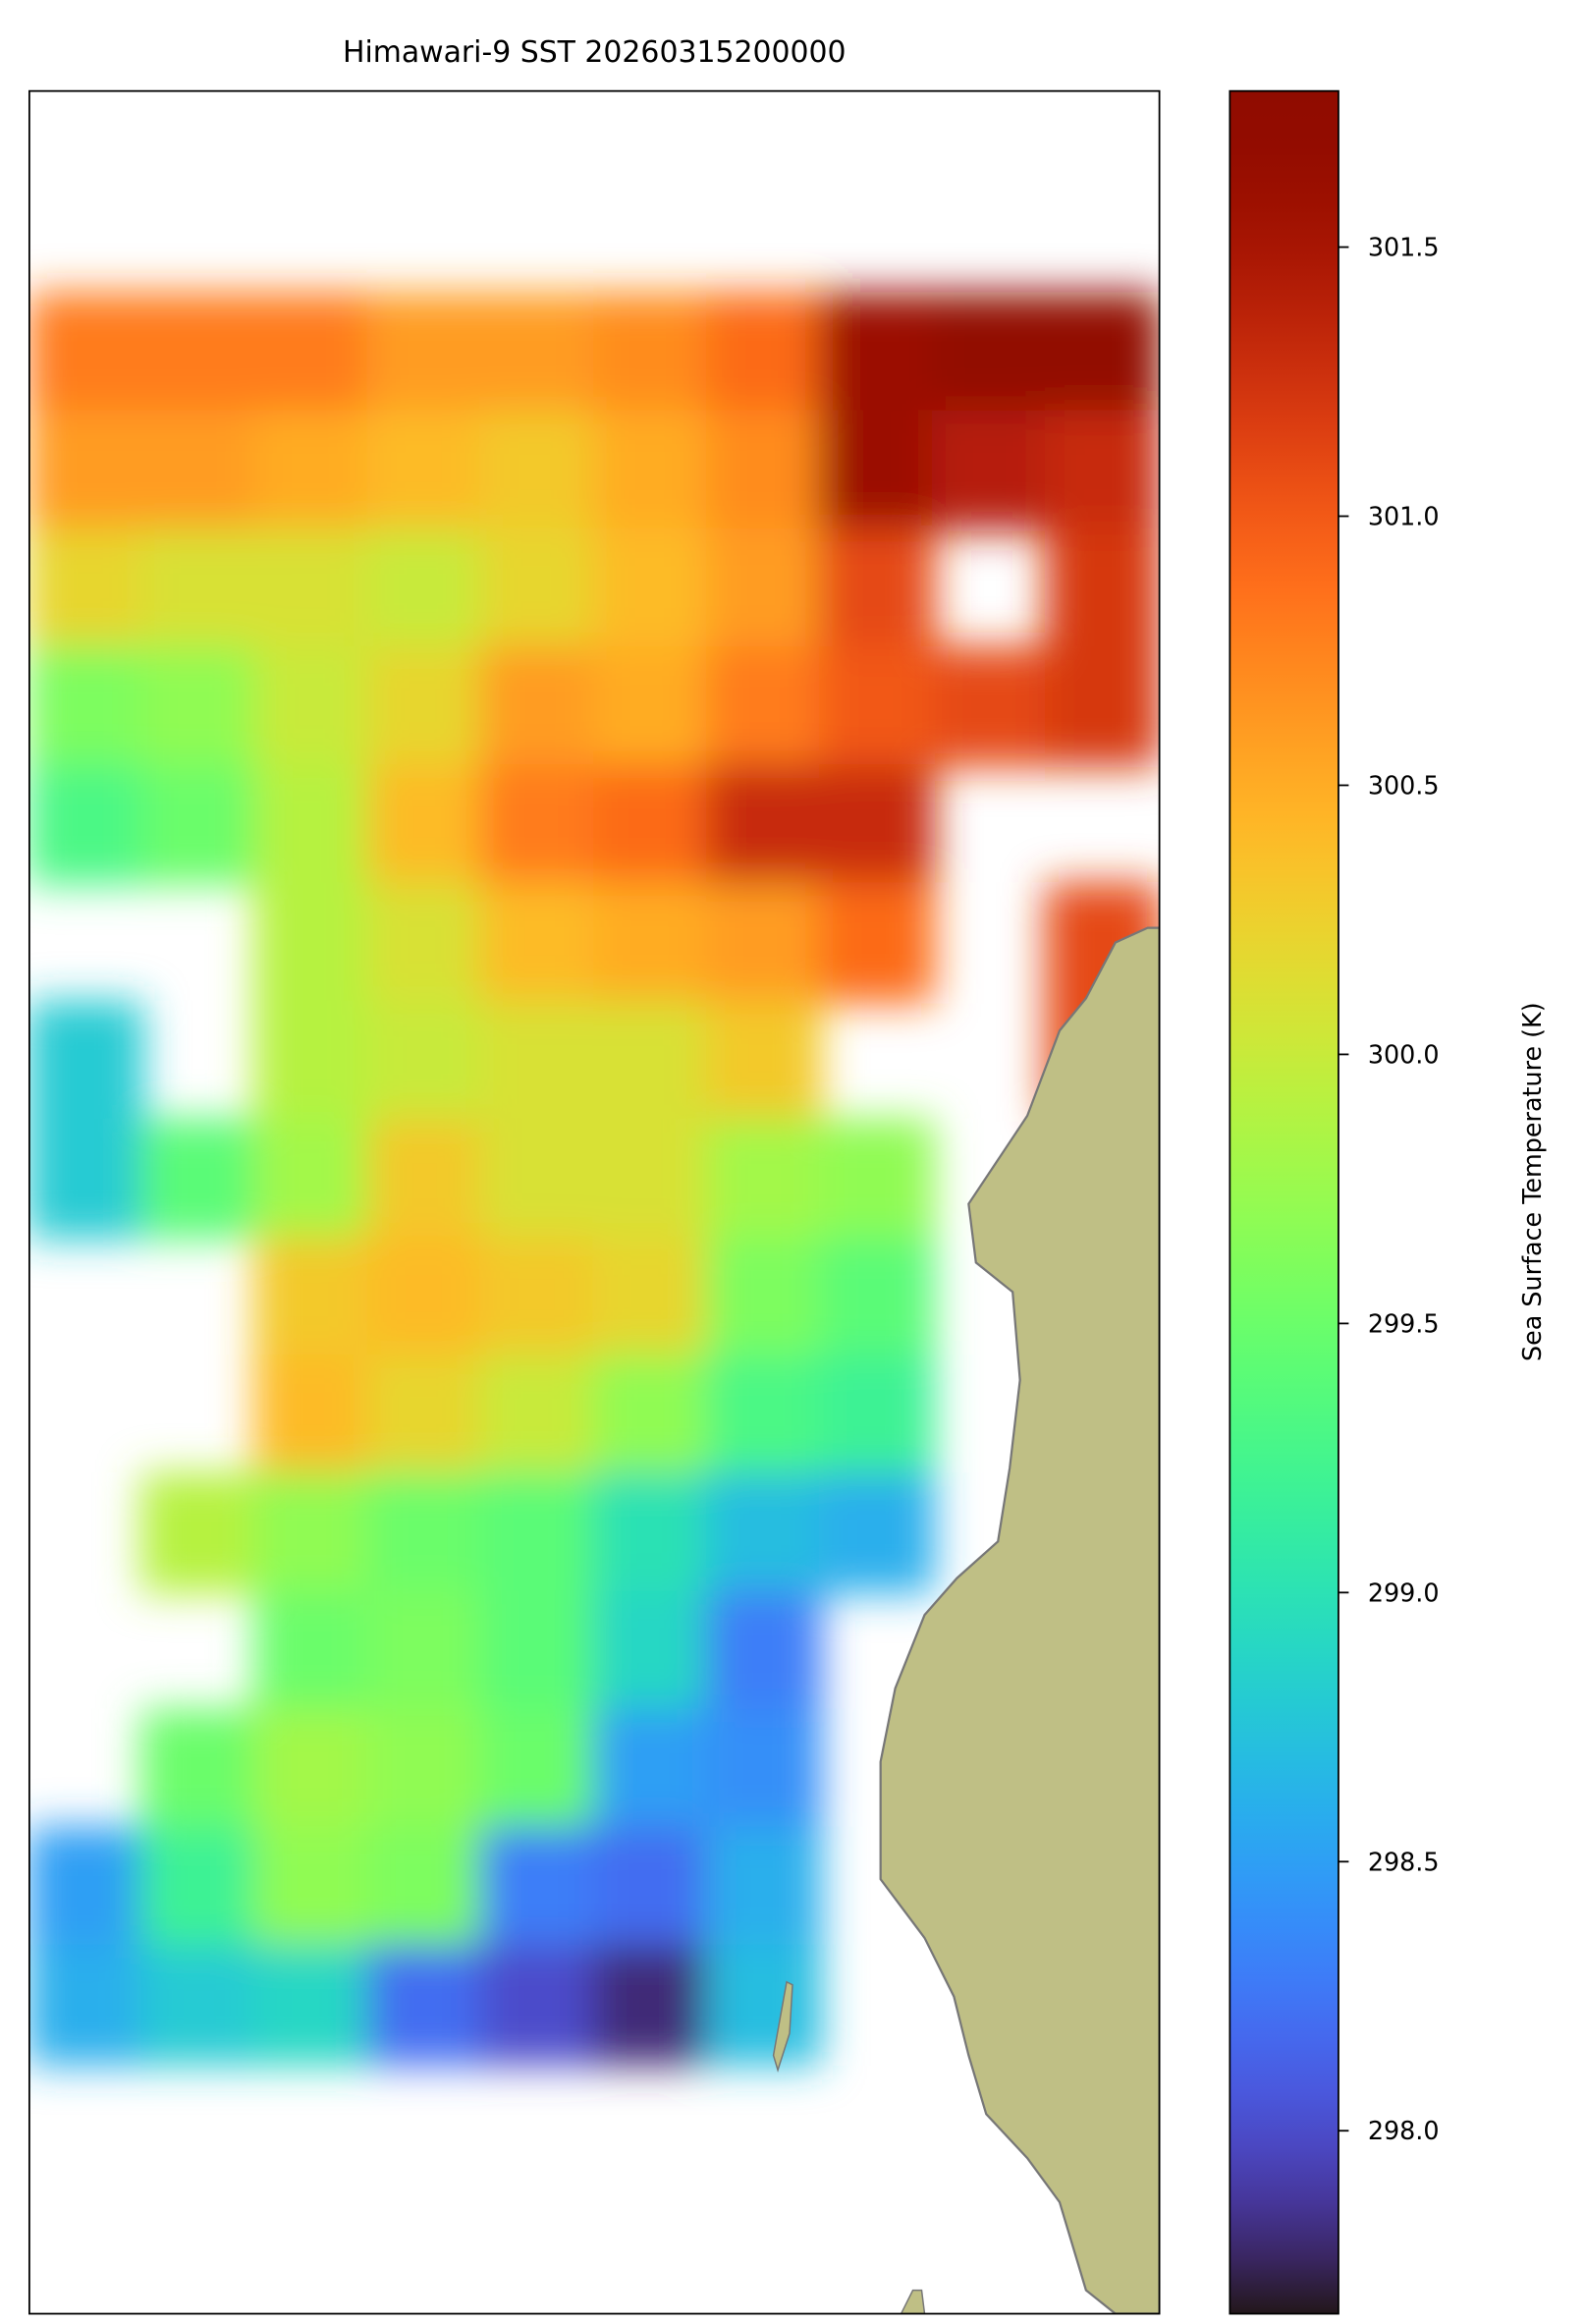 This screenshot has height=2324, width=1585. I want to click on chart-title: Himawari-9 SST 20260315200000, so click(595, 52).